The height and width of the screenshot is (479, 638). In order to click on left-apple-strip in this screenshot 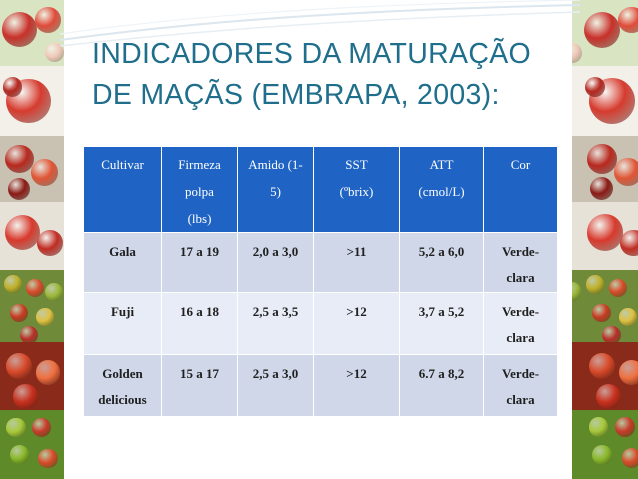, I will do `click(32, 239)`.